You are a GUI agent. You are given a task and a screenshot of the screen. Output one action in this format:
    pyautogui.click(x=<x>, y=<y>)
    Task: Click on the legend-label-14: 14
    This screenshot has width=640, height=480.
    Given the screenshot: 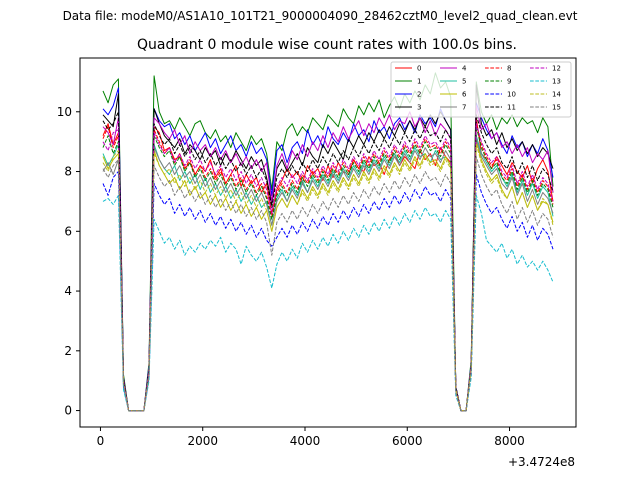 What is the action you would take?
    pyautogui.click(x=556, y=95)
    